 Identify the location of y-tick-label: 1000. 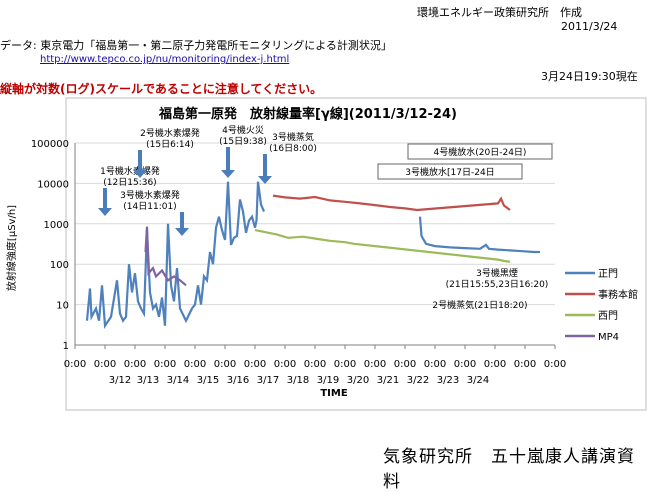
(56, 225).